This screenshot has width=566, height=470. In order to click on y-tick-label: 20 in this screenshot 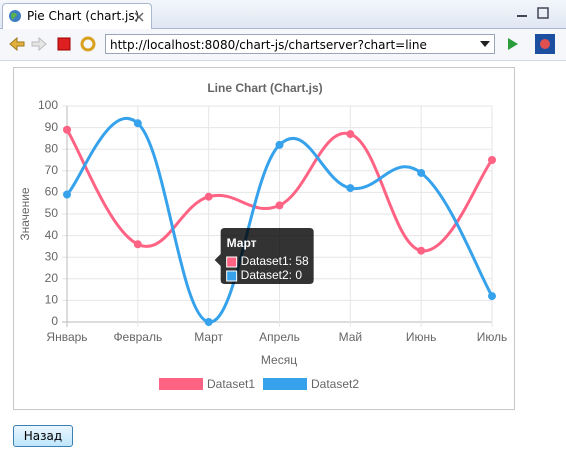, I will do `click(52, 278)`.